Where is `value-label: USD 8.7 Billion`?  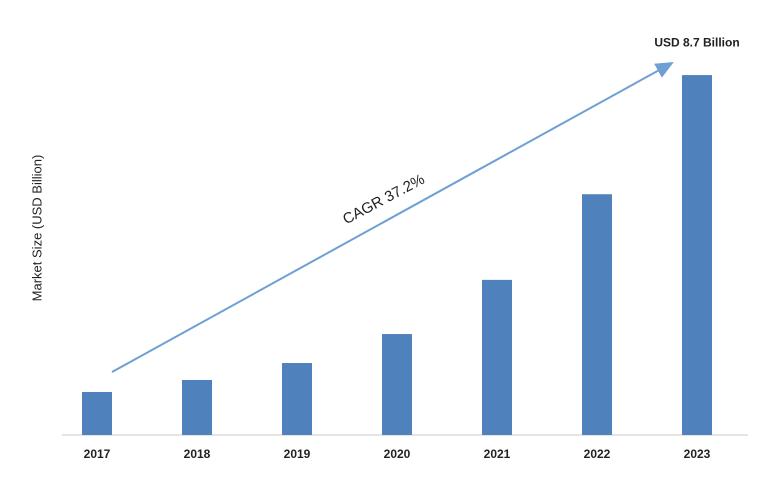 value-label: USD 8.7 Billion is located at coordinates (696, 42).